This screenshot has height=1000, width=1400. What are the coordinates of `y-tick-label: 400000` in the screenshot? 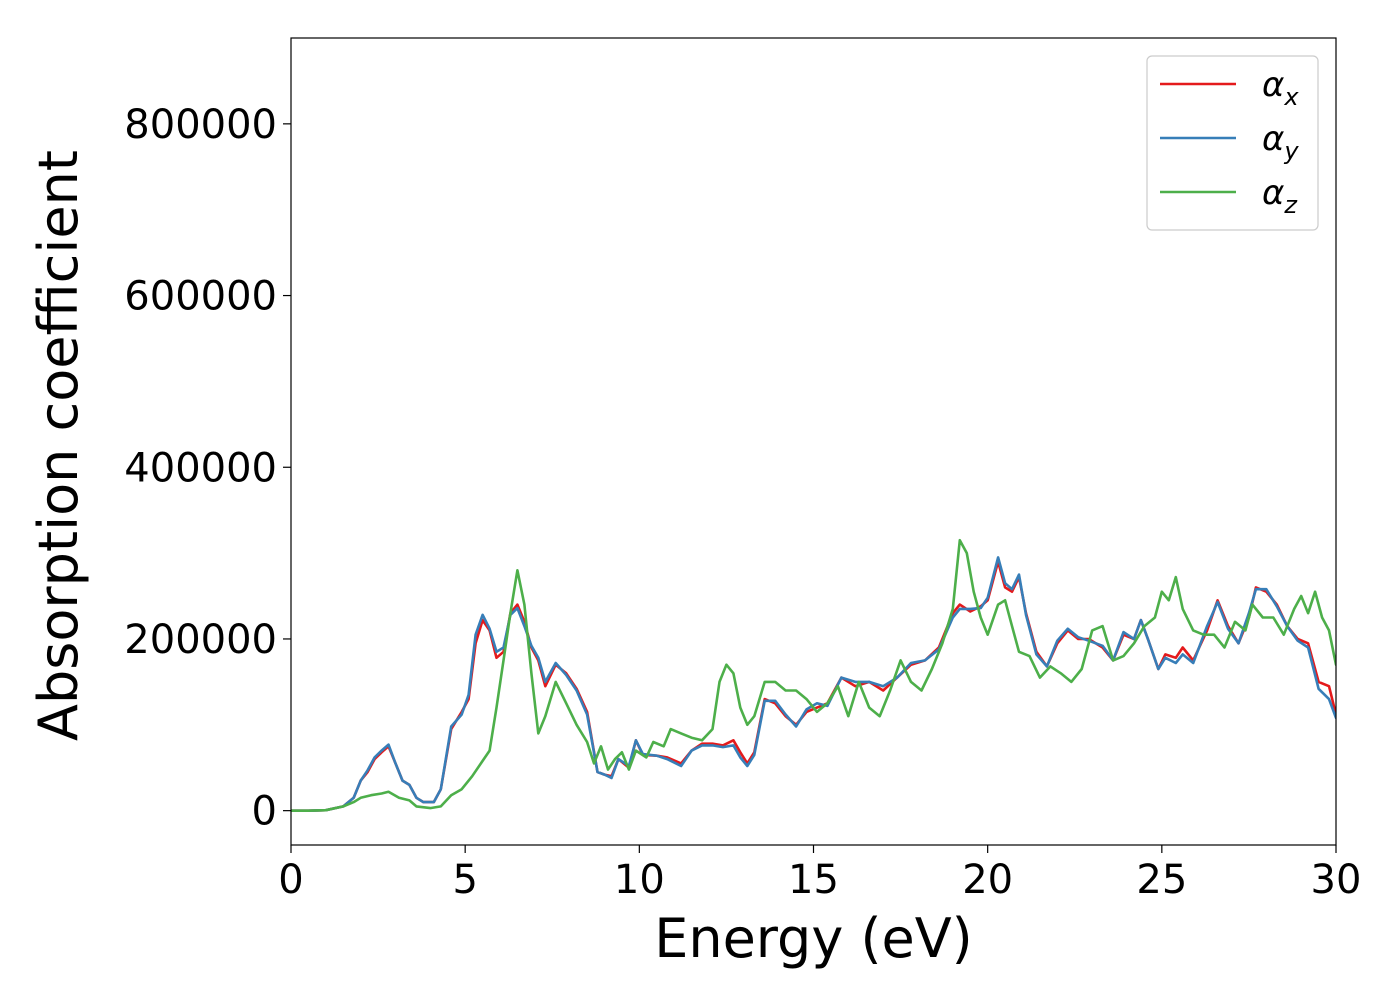 It's located at (200, 468).